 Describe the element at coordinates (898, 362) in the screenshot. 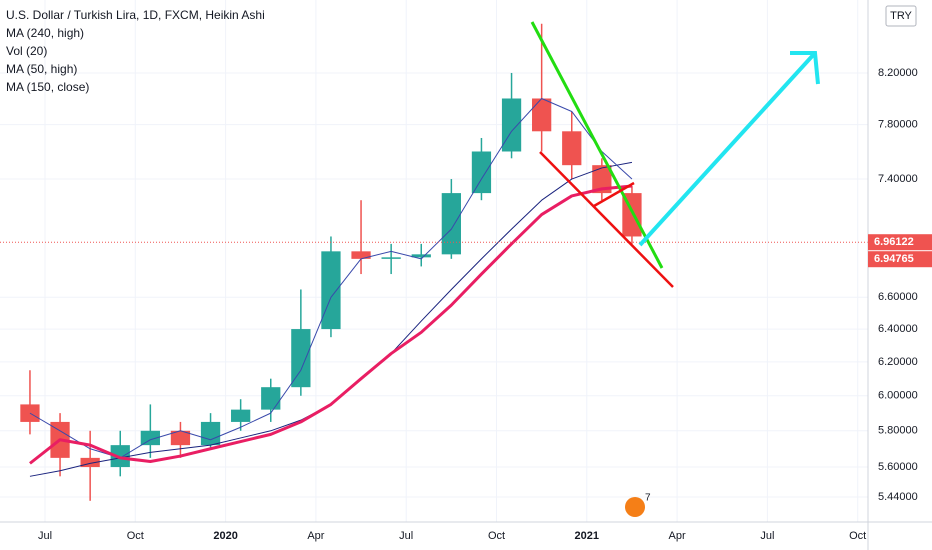

I see `y-tick-label: 6.20000` at that location.